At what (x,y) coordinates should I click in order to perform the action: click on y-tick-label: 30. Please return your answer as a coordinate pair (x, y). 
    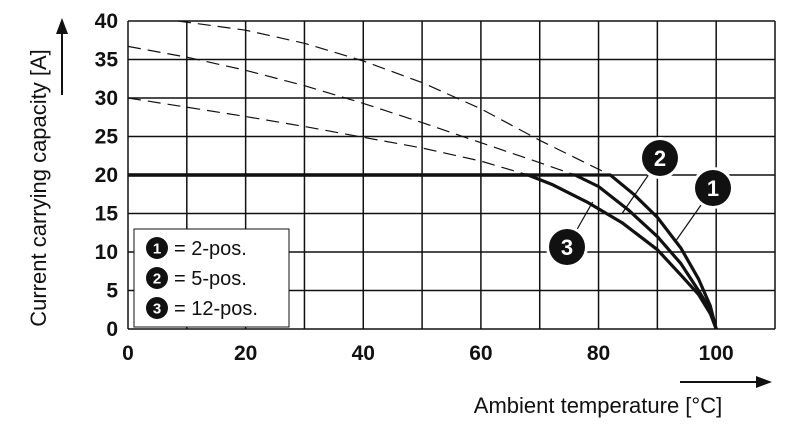
    Looking at the image, I should click on (106, 98).